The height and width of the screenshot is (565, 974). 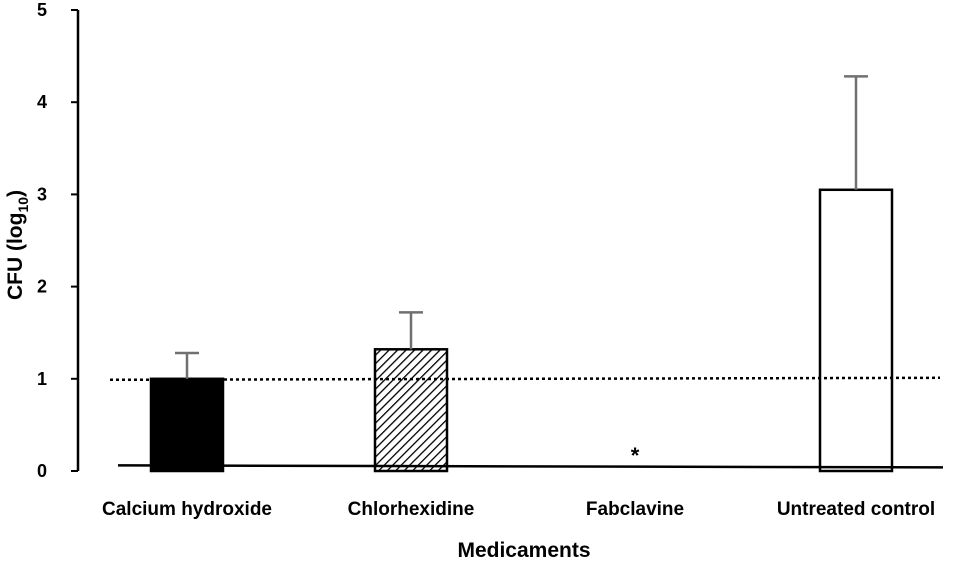 What do you see at coordinates (42, 379) in the screenshot?
I see `y-tick-label: 1` at bounding box center [42, 379].